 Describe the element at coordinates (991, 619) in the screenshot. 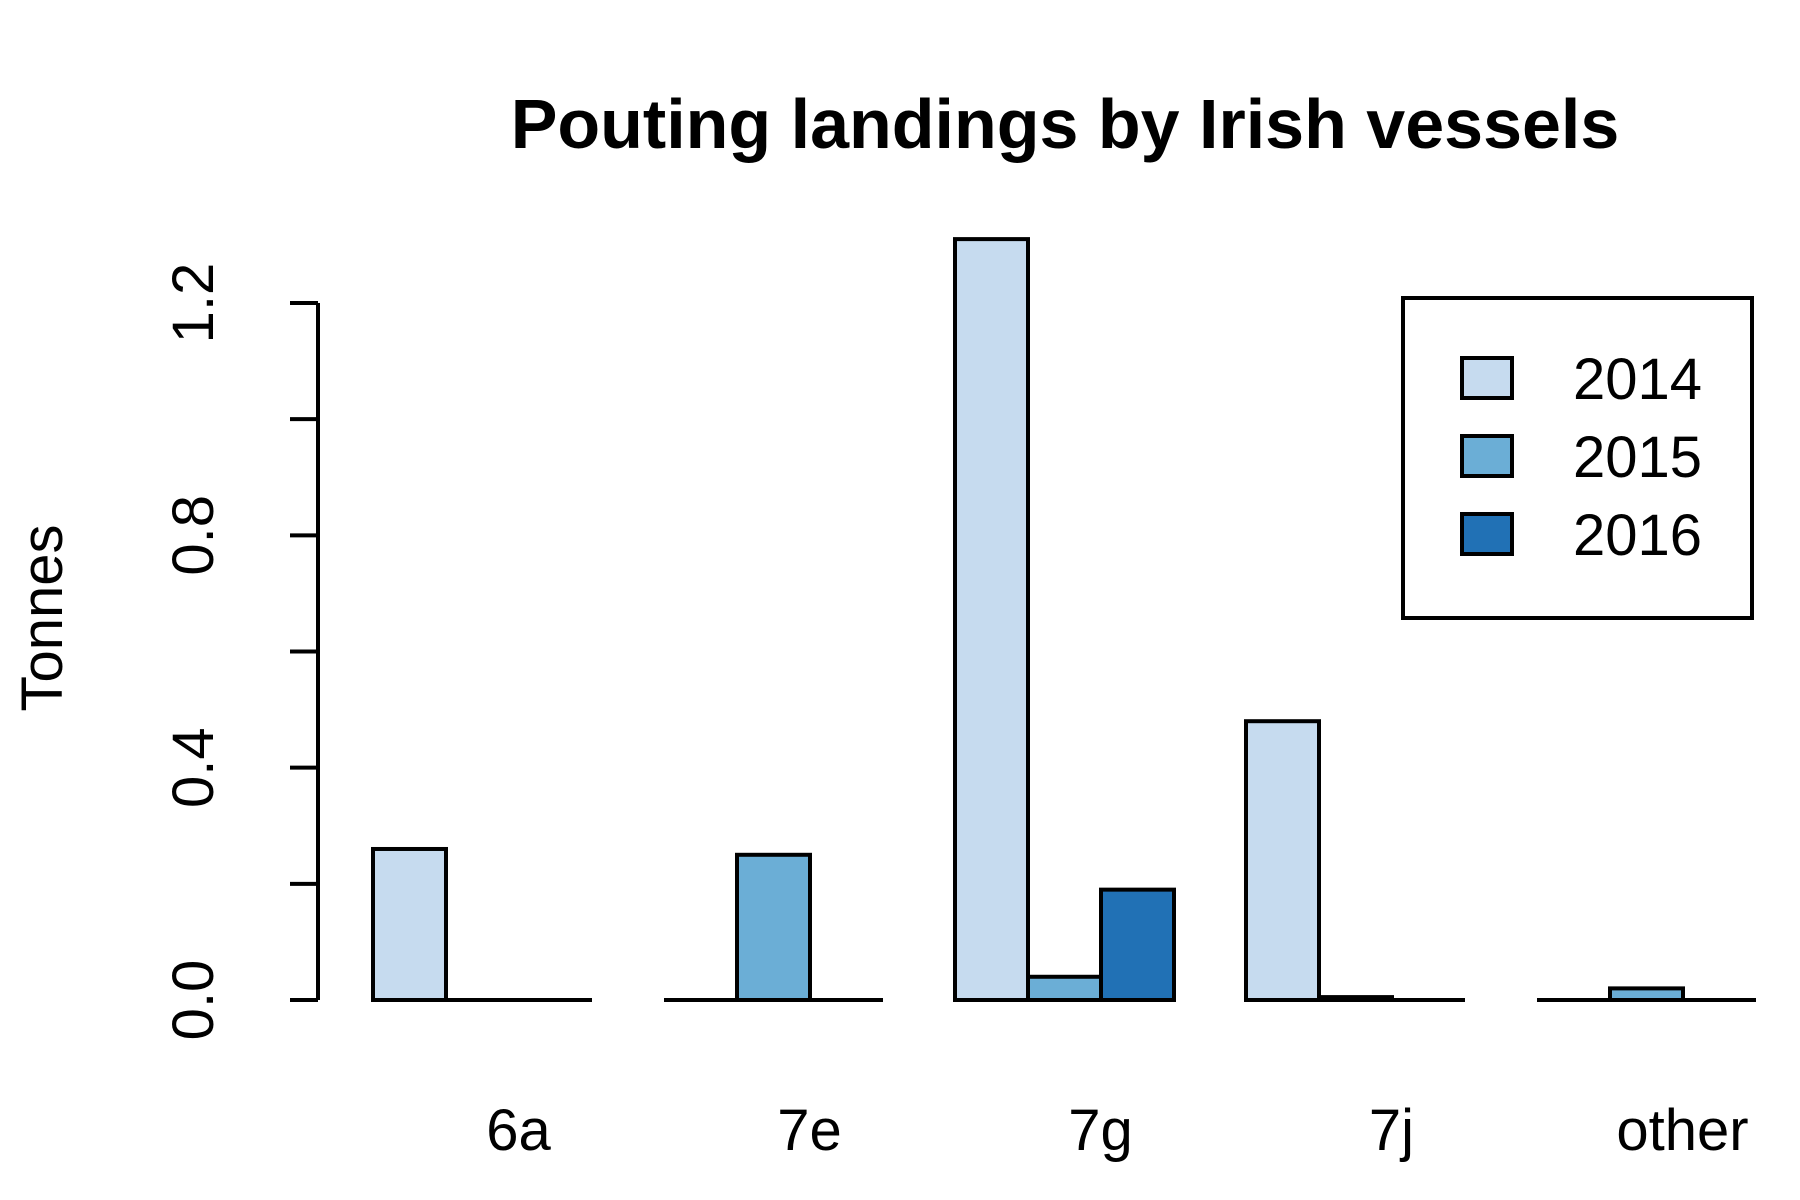

I see `bar-7g-2014` at that location.